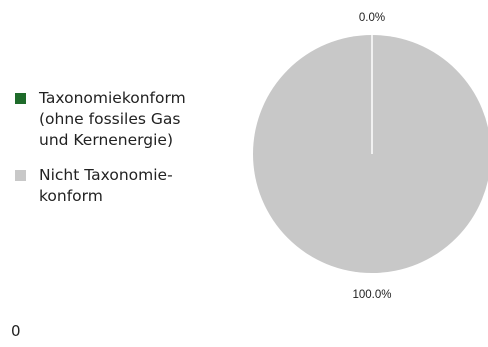 The image size is (488, 347). What do you see at coordinates (20, 98) in the screenshot?
I see `legend-swatch-taxonomiekonform` at bounding box center [20, 98].